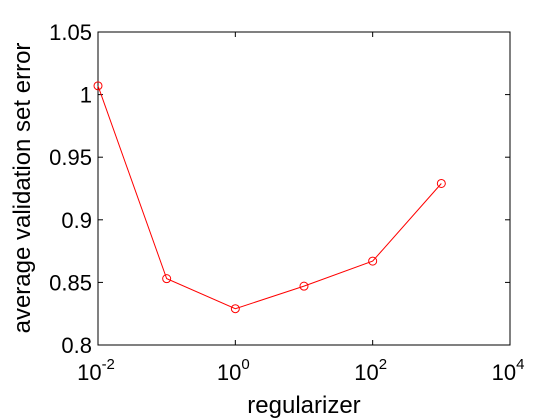 This screenshot has width=560, height=420. I want to click on x-tick-label: 10⁰, so click(233, 370).